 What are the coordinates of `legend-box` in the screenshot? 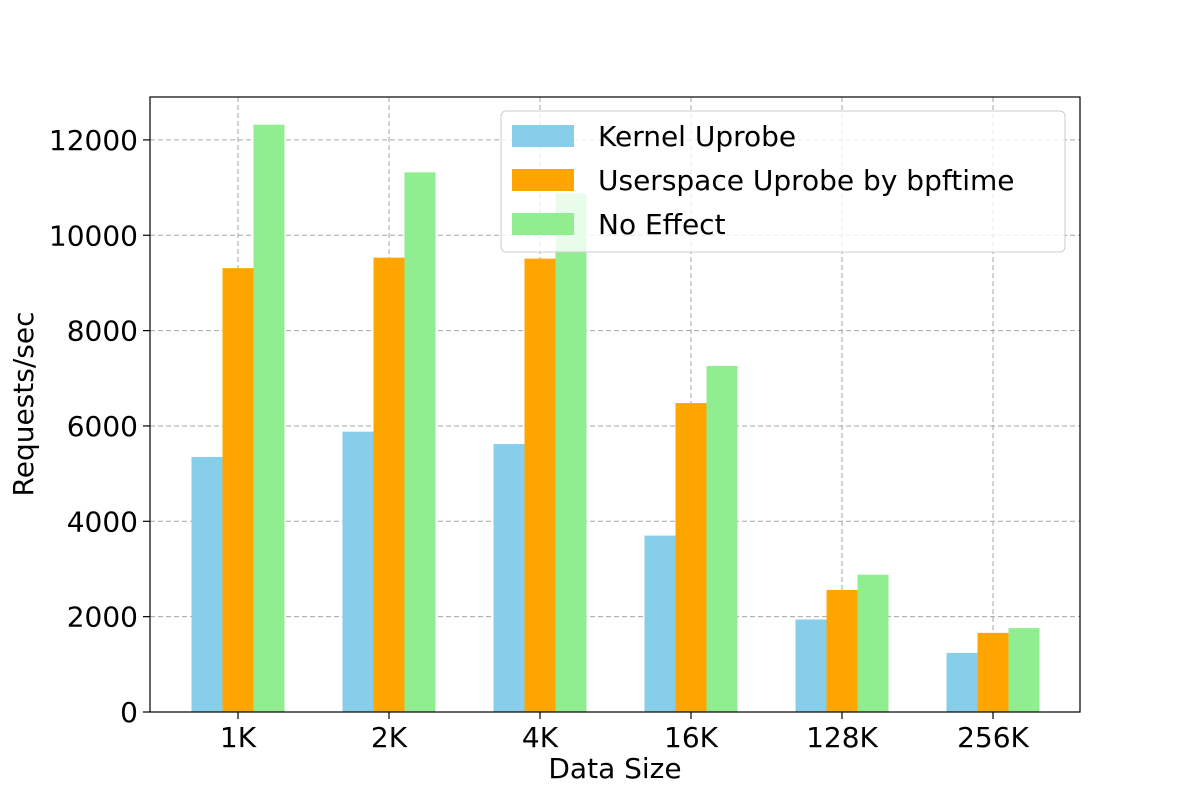 It's located at (783, 181).